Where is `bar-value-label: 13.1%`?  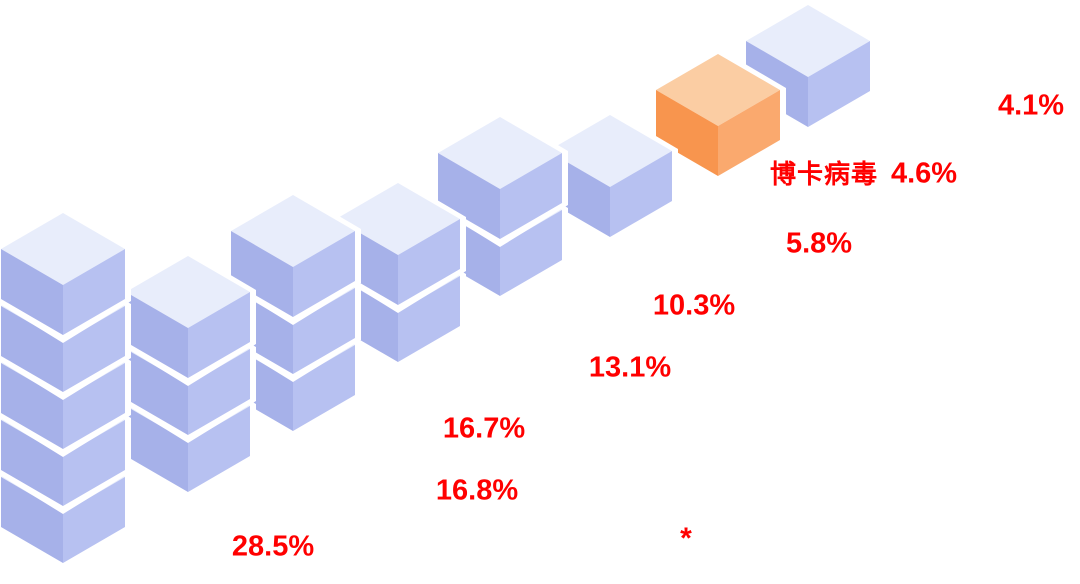 bar-value-label: 13.1% is located at coordinates (630, 367).